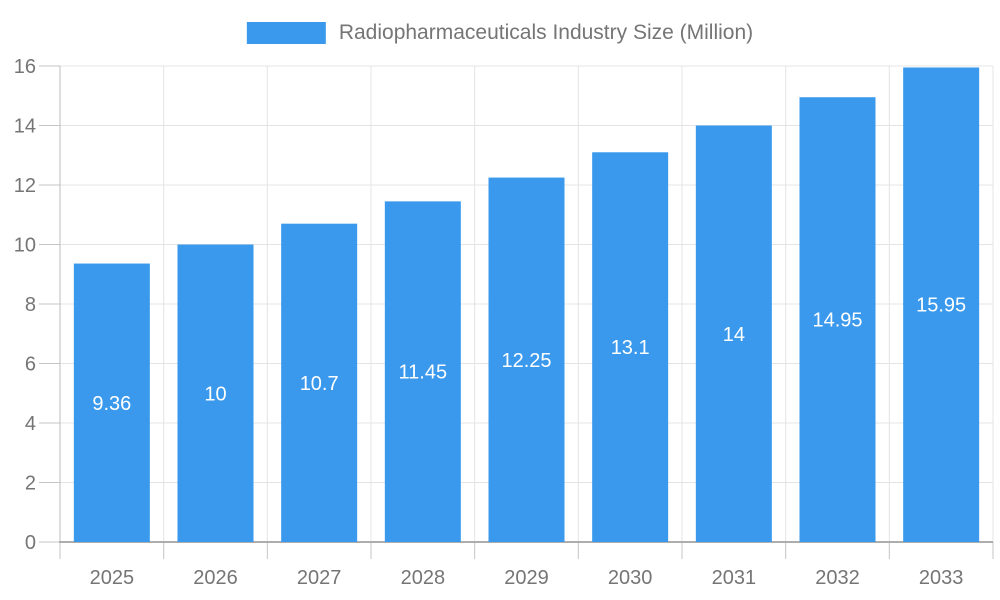 This screenshot has width=1000, height=600. I want to click on y-axis-label: 4, so click(30, 424).